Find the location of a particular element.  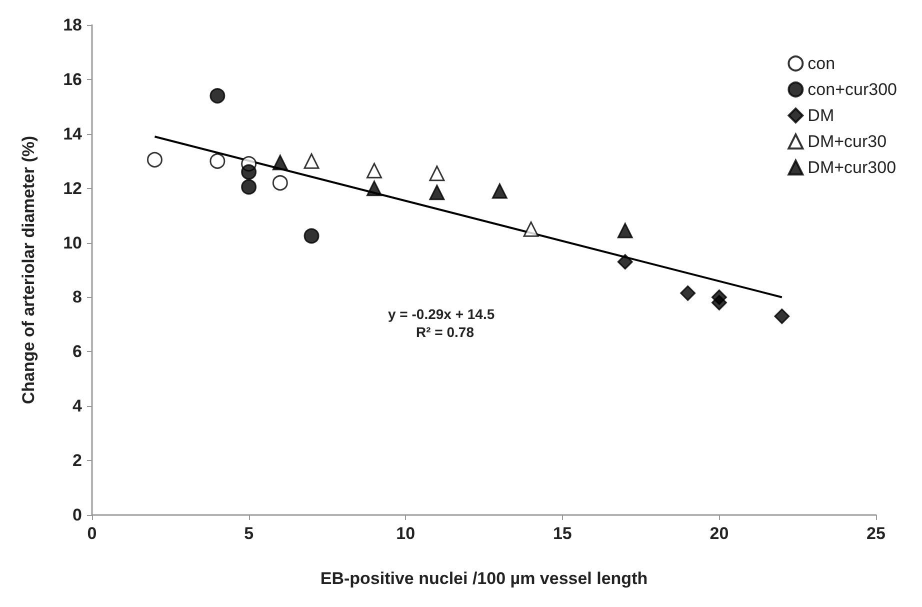

x-axis-title: EB-positive nuclei /100 µm vessel length is located at coordinates (484, 578).